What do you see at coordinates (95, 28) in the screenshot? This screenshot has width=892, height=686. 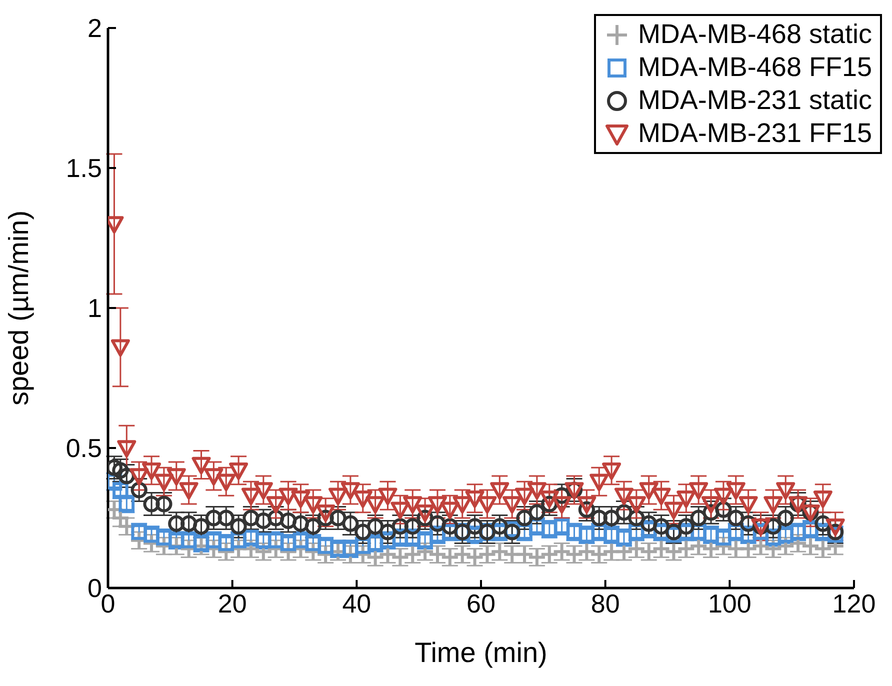 I see `y-tick-label: 2` at bounding box center [95, 28].